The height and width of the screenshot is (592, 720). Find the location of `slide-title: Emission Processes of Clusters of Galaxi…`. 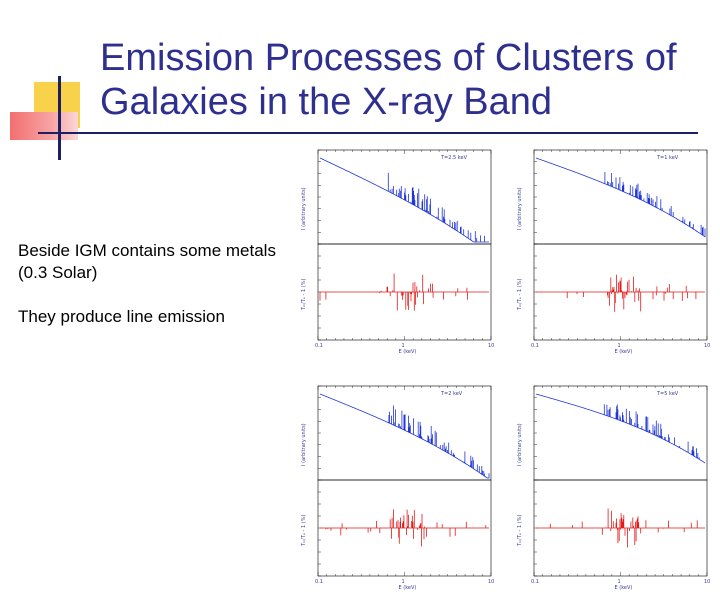

slide-title: Emission Processes of Clusters of Galaxi… is located at coordinates (388, 80).